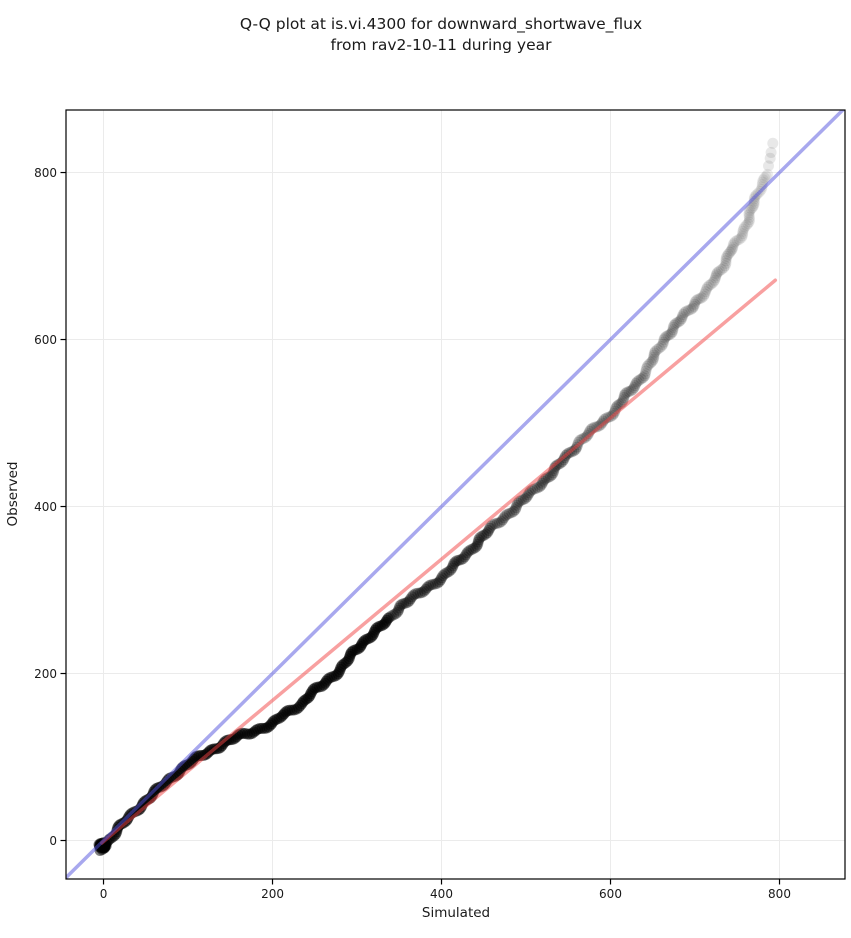  What do you see at coordinates (45, 507) in the screenshot?
I see `y-tick-label: 400` at bounding box center [45, 507].